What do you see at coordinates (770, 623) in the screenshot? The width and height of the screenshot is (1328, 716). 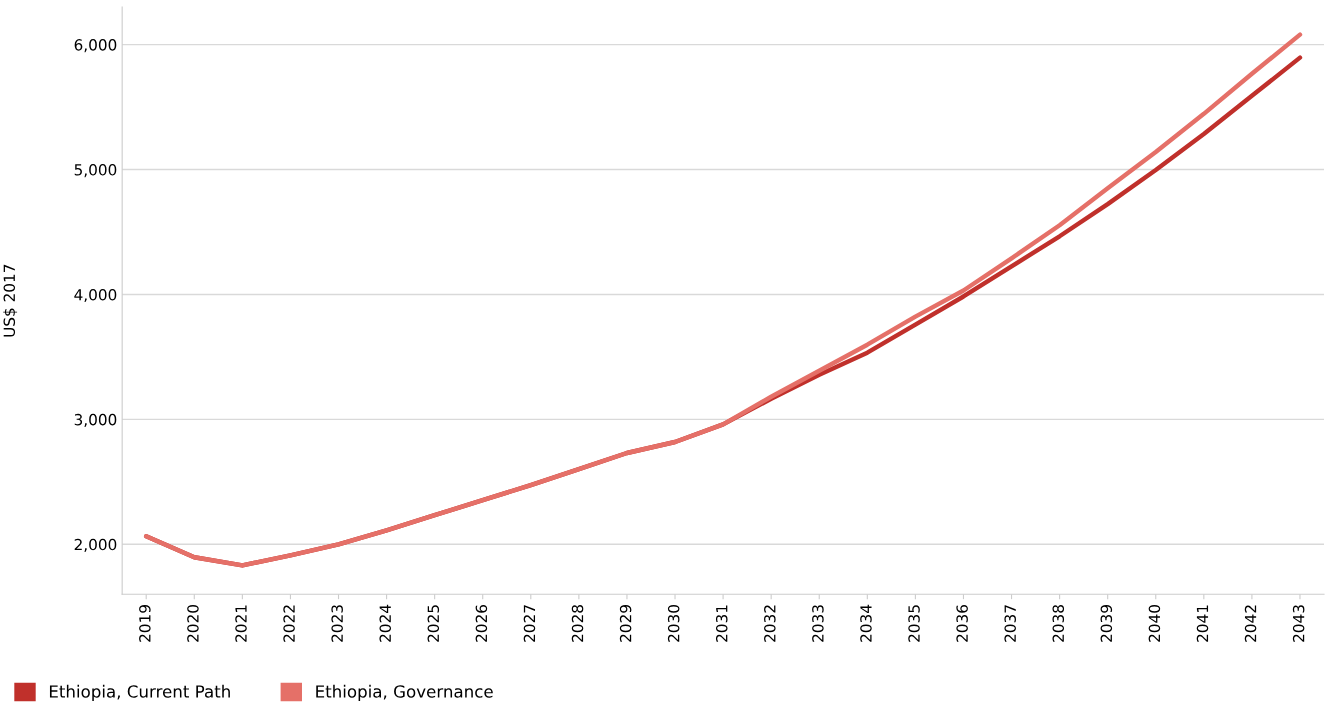 I see `x-tick-label: 2032` at bounding box center [770, 623].